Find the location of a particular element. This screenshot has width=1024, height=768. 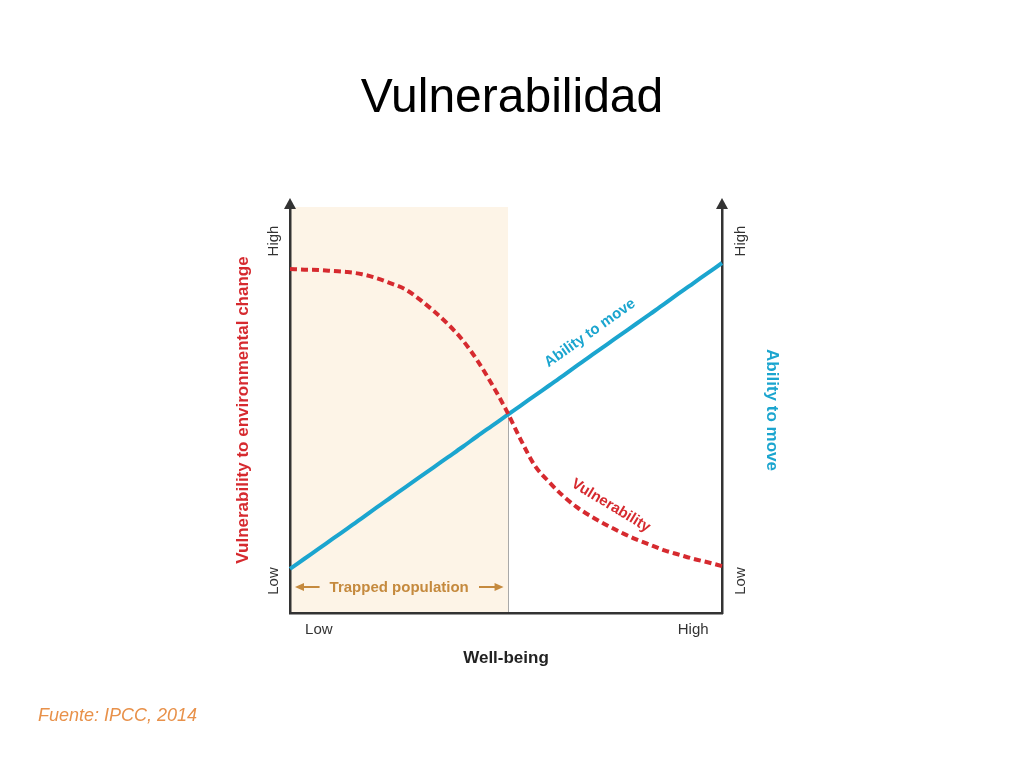

y2-axis-title: Ability to move is located at coordinates (773, 410).